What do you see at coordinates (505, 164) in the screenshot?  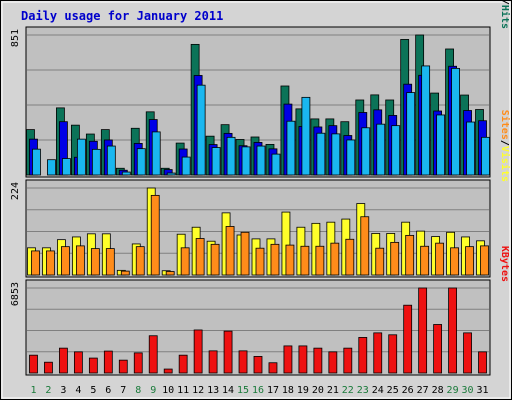 I see `legend-item-visits: Visits` at bounding box center [505, 164].